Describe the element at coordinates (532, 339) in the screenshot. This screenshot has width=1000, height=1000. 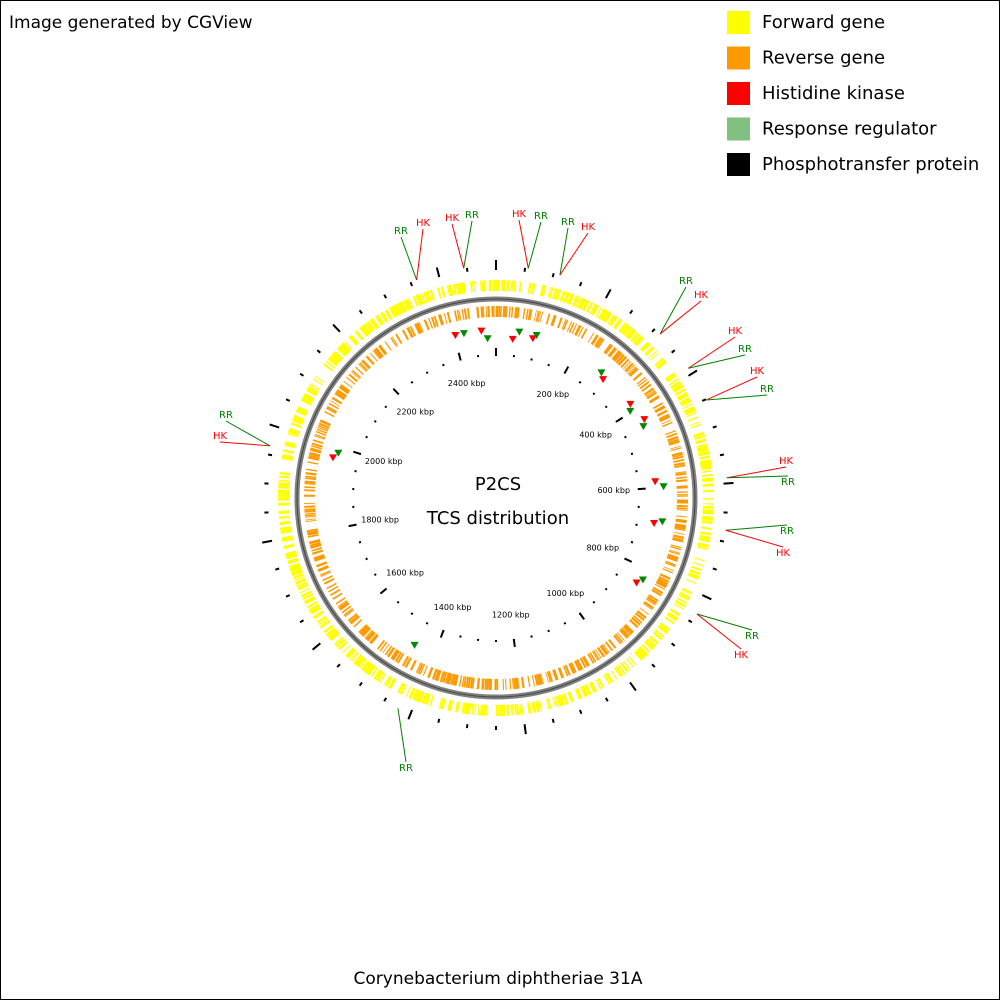
I see `tcs-marker` at that location.